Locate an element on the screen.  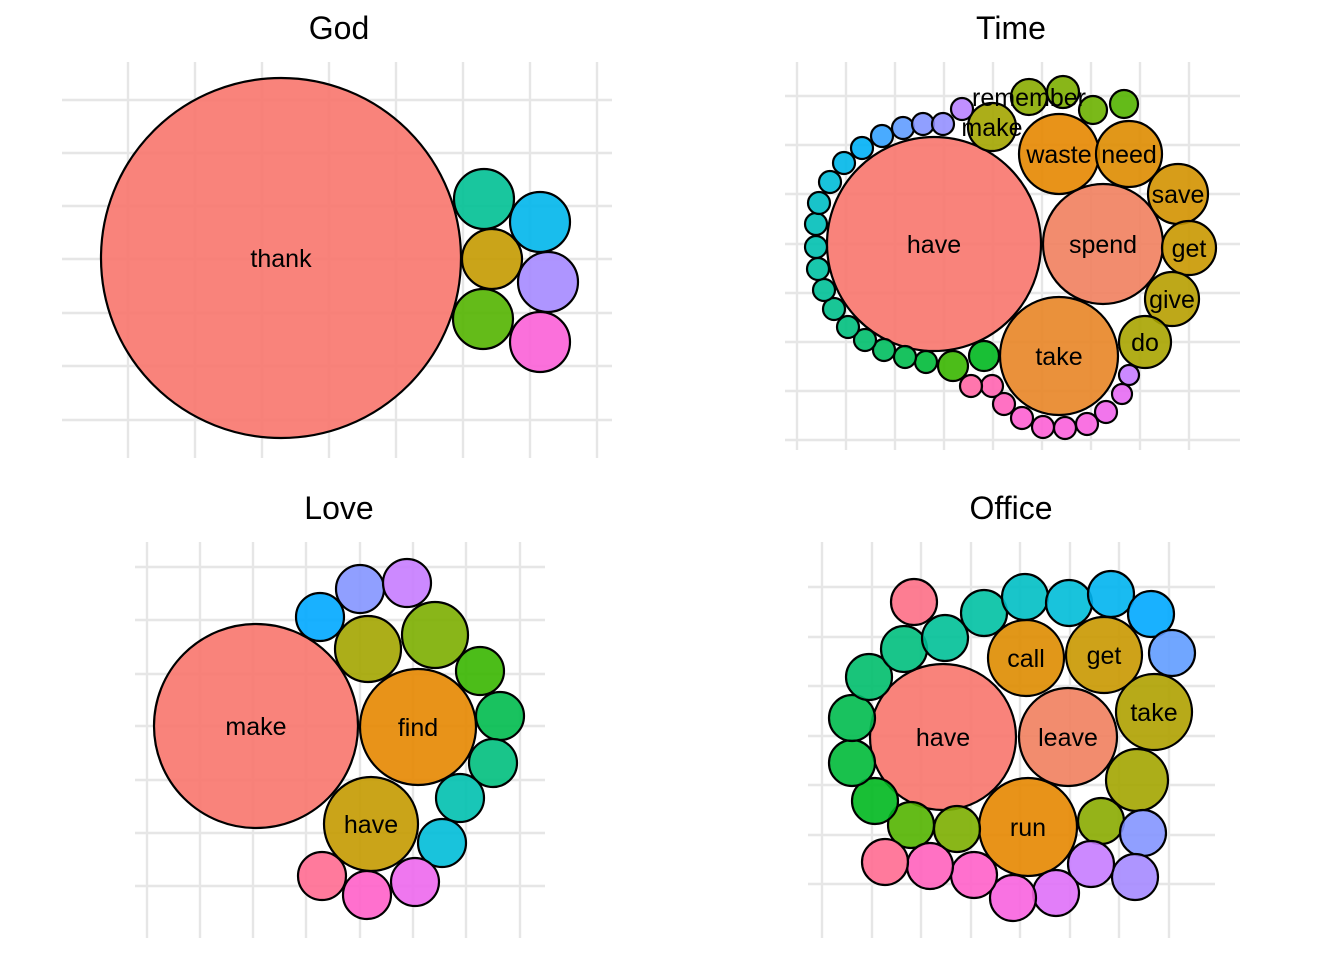
bubbles: thank is located at coordinates (339, 258).